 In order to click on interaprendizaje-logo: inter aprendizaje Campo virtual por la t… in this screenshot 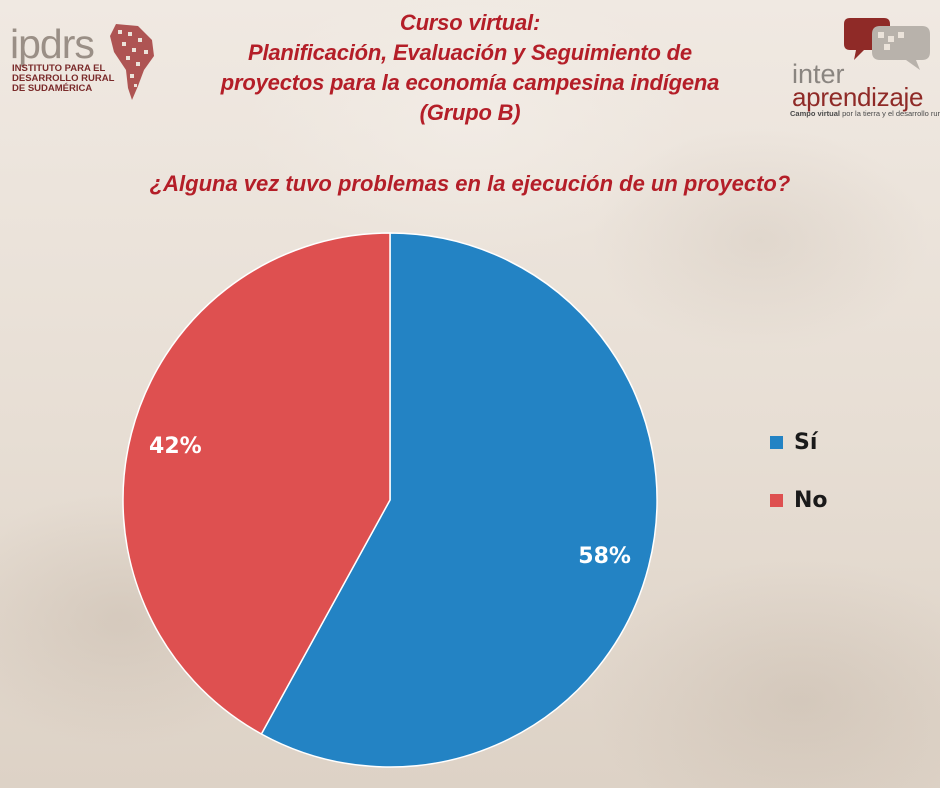, I will do `click(863, 66)`.